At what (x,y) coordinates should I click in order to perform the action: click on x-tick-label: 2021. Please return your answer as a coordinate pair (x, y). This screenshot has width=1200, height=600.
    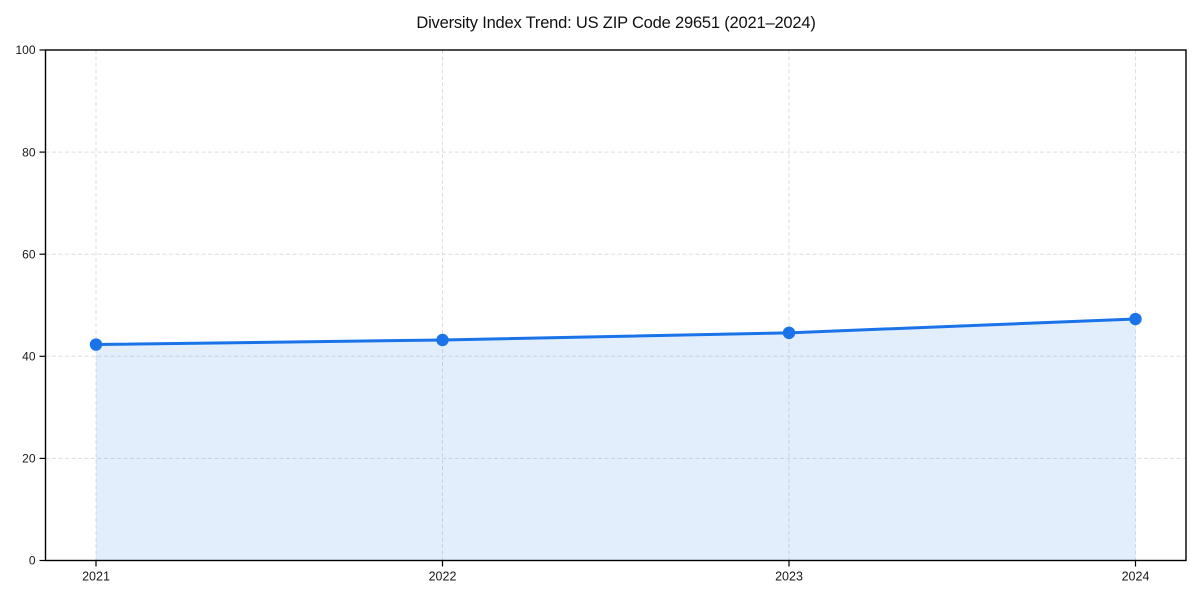
    Looking at the image, I should click on (96, 577).